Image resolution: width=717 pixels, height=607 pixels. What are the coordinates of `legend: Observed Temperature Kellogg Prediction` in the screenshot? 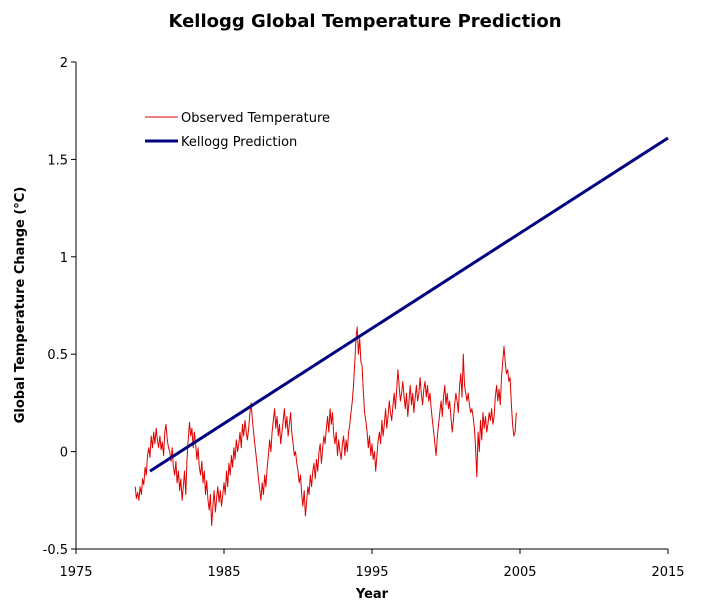 It's located at (237, 130).